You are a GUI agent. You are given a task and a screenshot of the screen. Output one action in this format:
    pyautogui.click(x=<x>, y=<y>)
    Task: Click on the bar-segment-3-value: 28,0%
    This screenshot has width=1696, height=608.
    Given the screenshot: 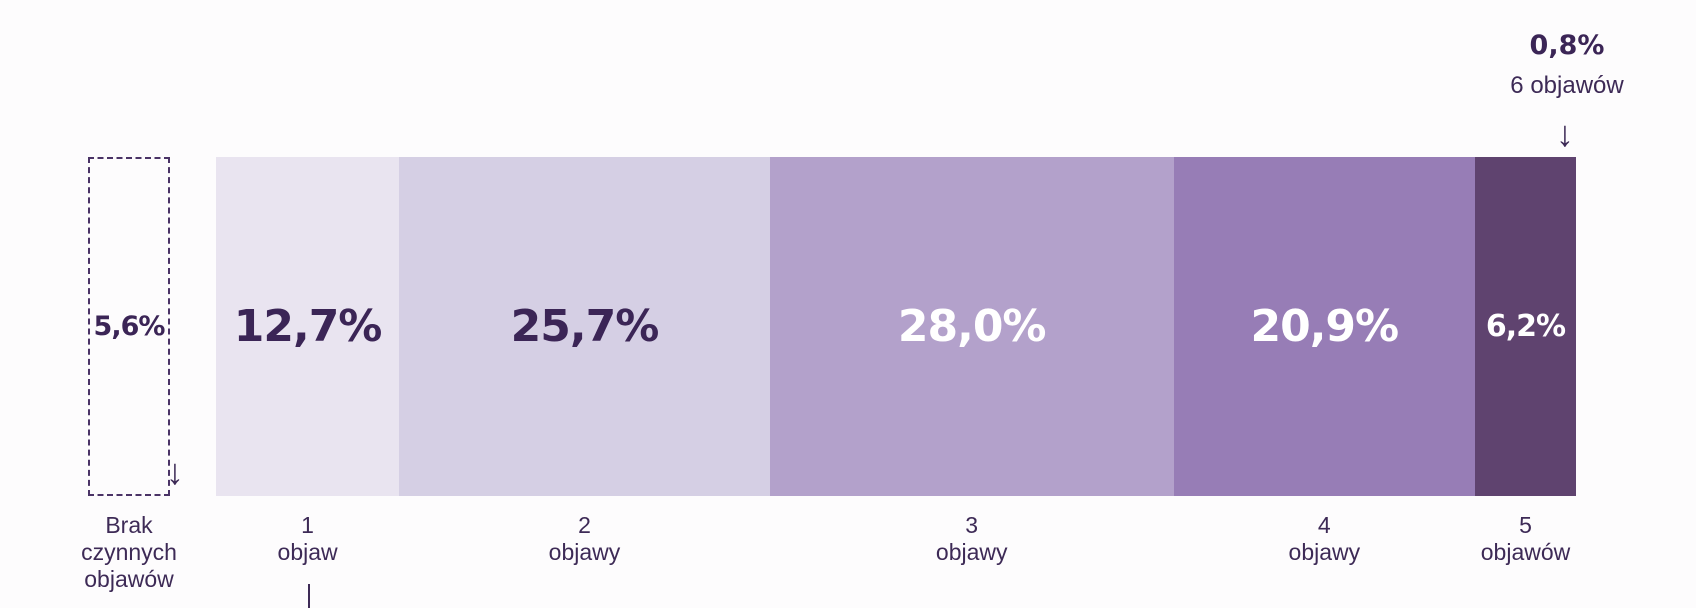 What is the action you would take?
    pyautogui.click(x=972, y=326)
    